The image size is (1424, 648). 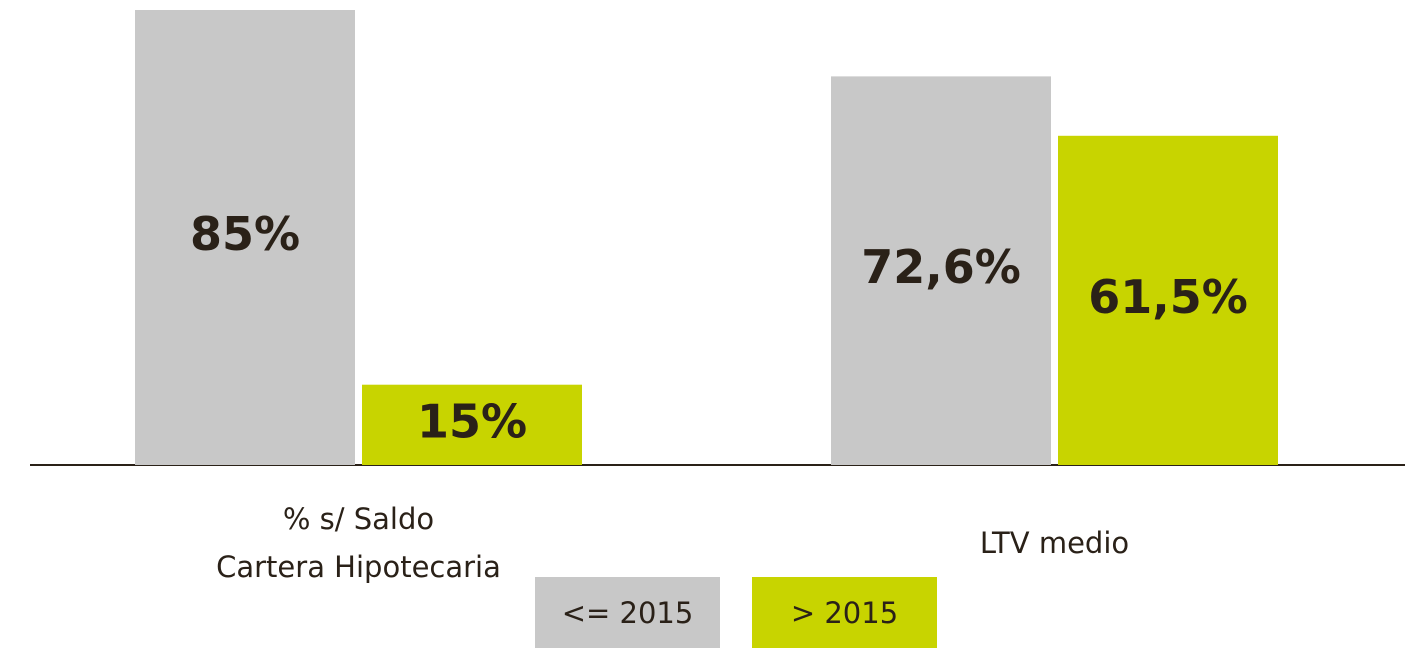 I want to click on value-label: 15%, so click(x=472, y=421).